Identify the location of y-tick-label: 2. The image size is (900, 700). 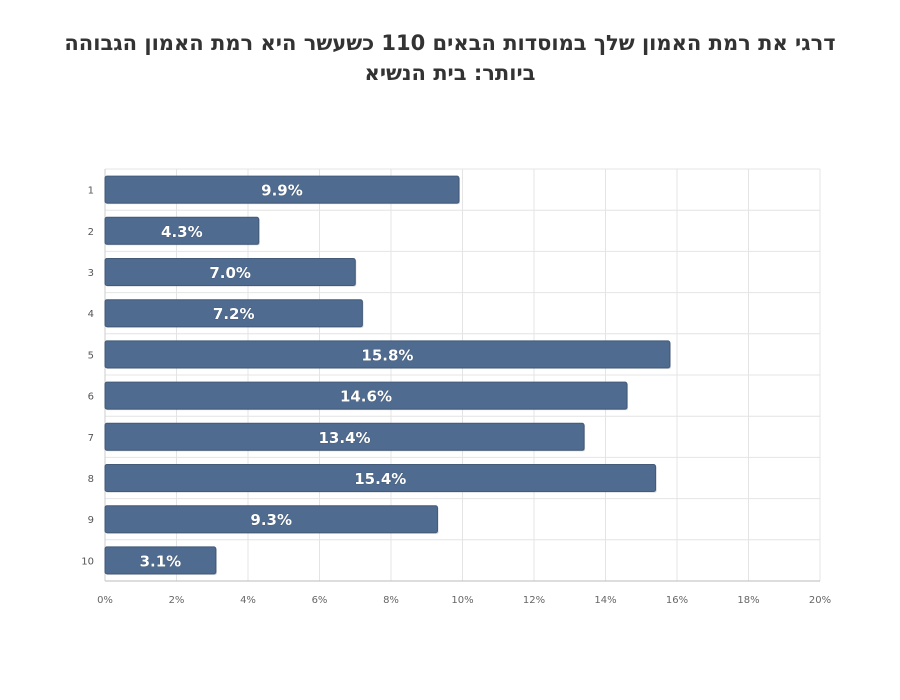
(91, 232).